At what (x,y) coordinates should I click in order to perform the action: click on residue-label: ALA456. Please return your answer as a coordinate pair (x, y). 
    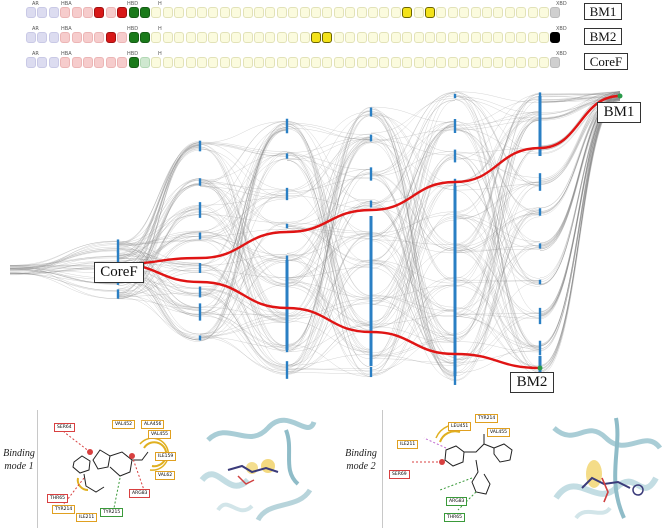
    Looking at the image, I should click on (153, 424).